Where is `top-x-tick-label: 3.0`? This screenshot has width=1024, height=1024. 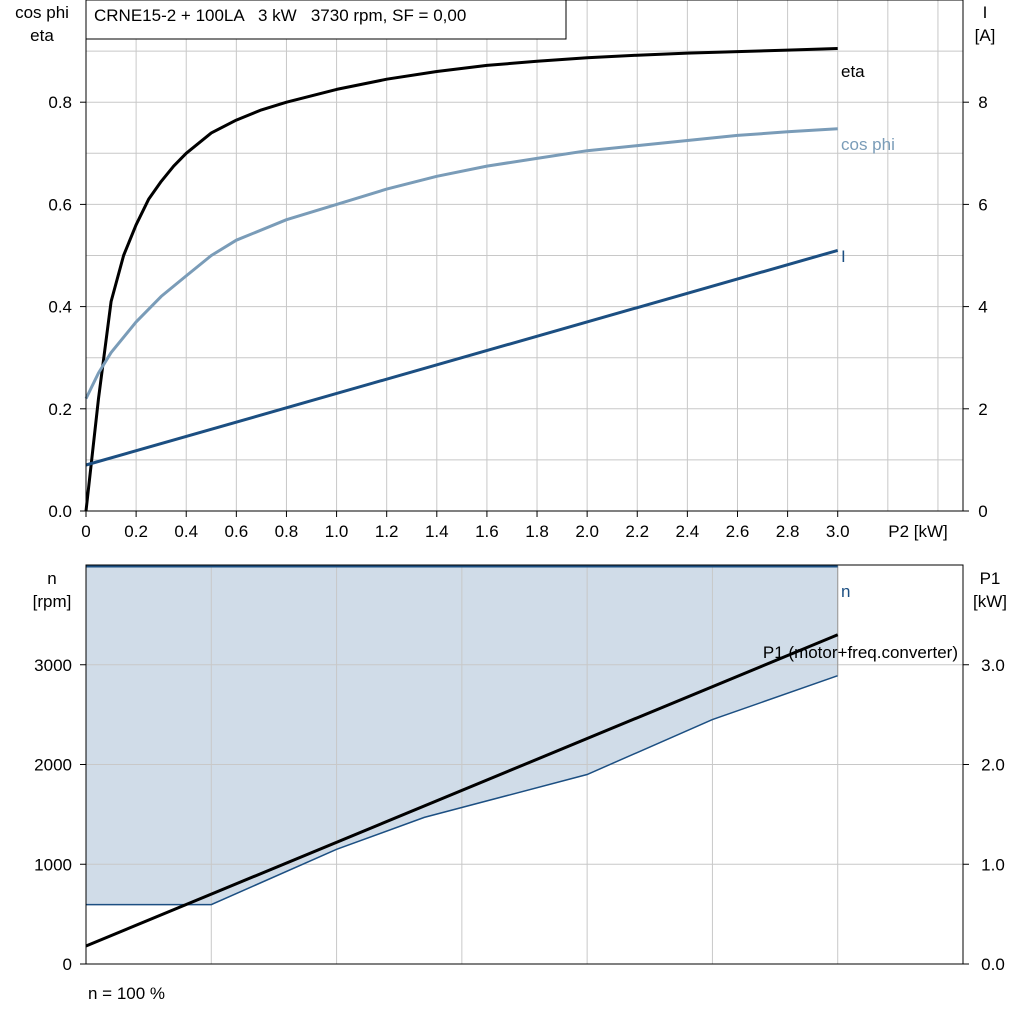 top-x-tick-label: 3.0 is located at coordinates (838, 531).